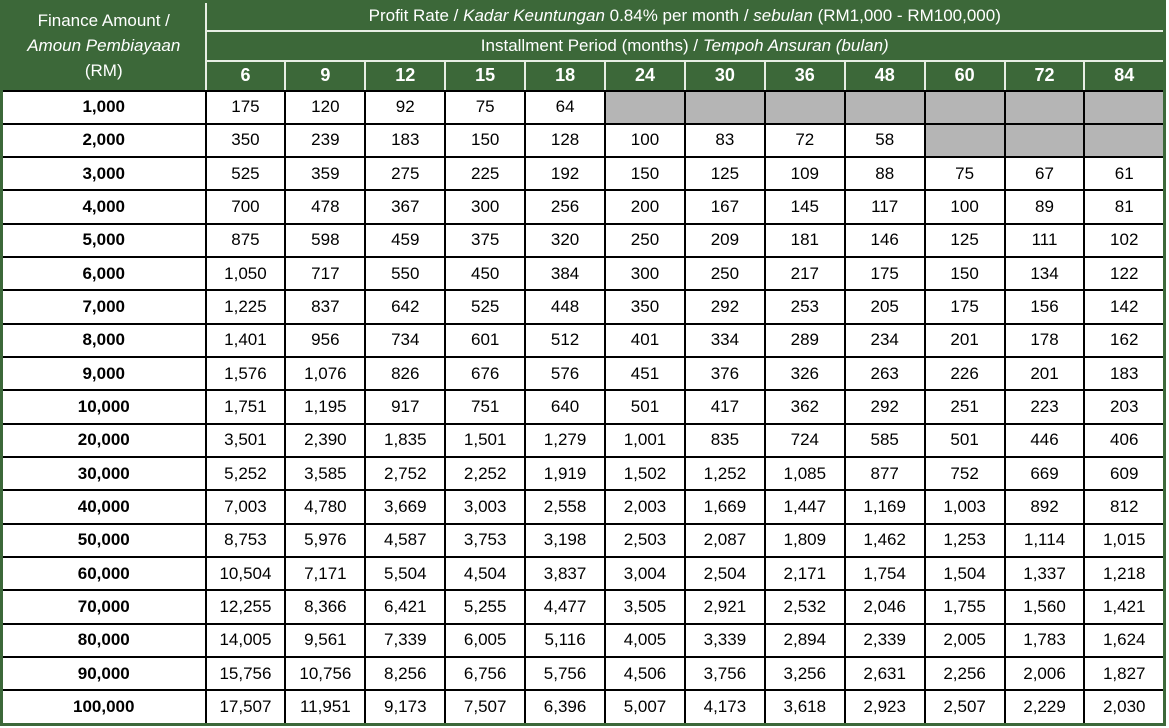 The height and width of the screenshot is (728, 1169). I want to click on installment-value-cell: 700, so click(245, 207).